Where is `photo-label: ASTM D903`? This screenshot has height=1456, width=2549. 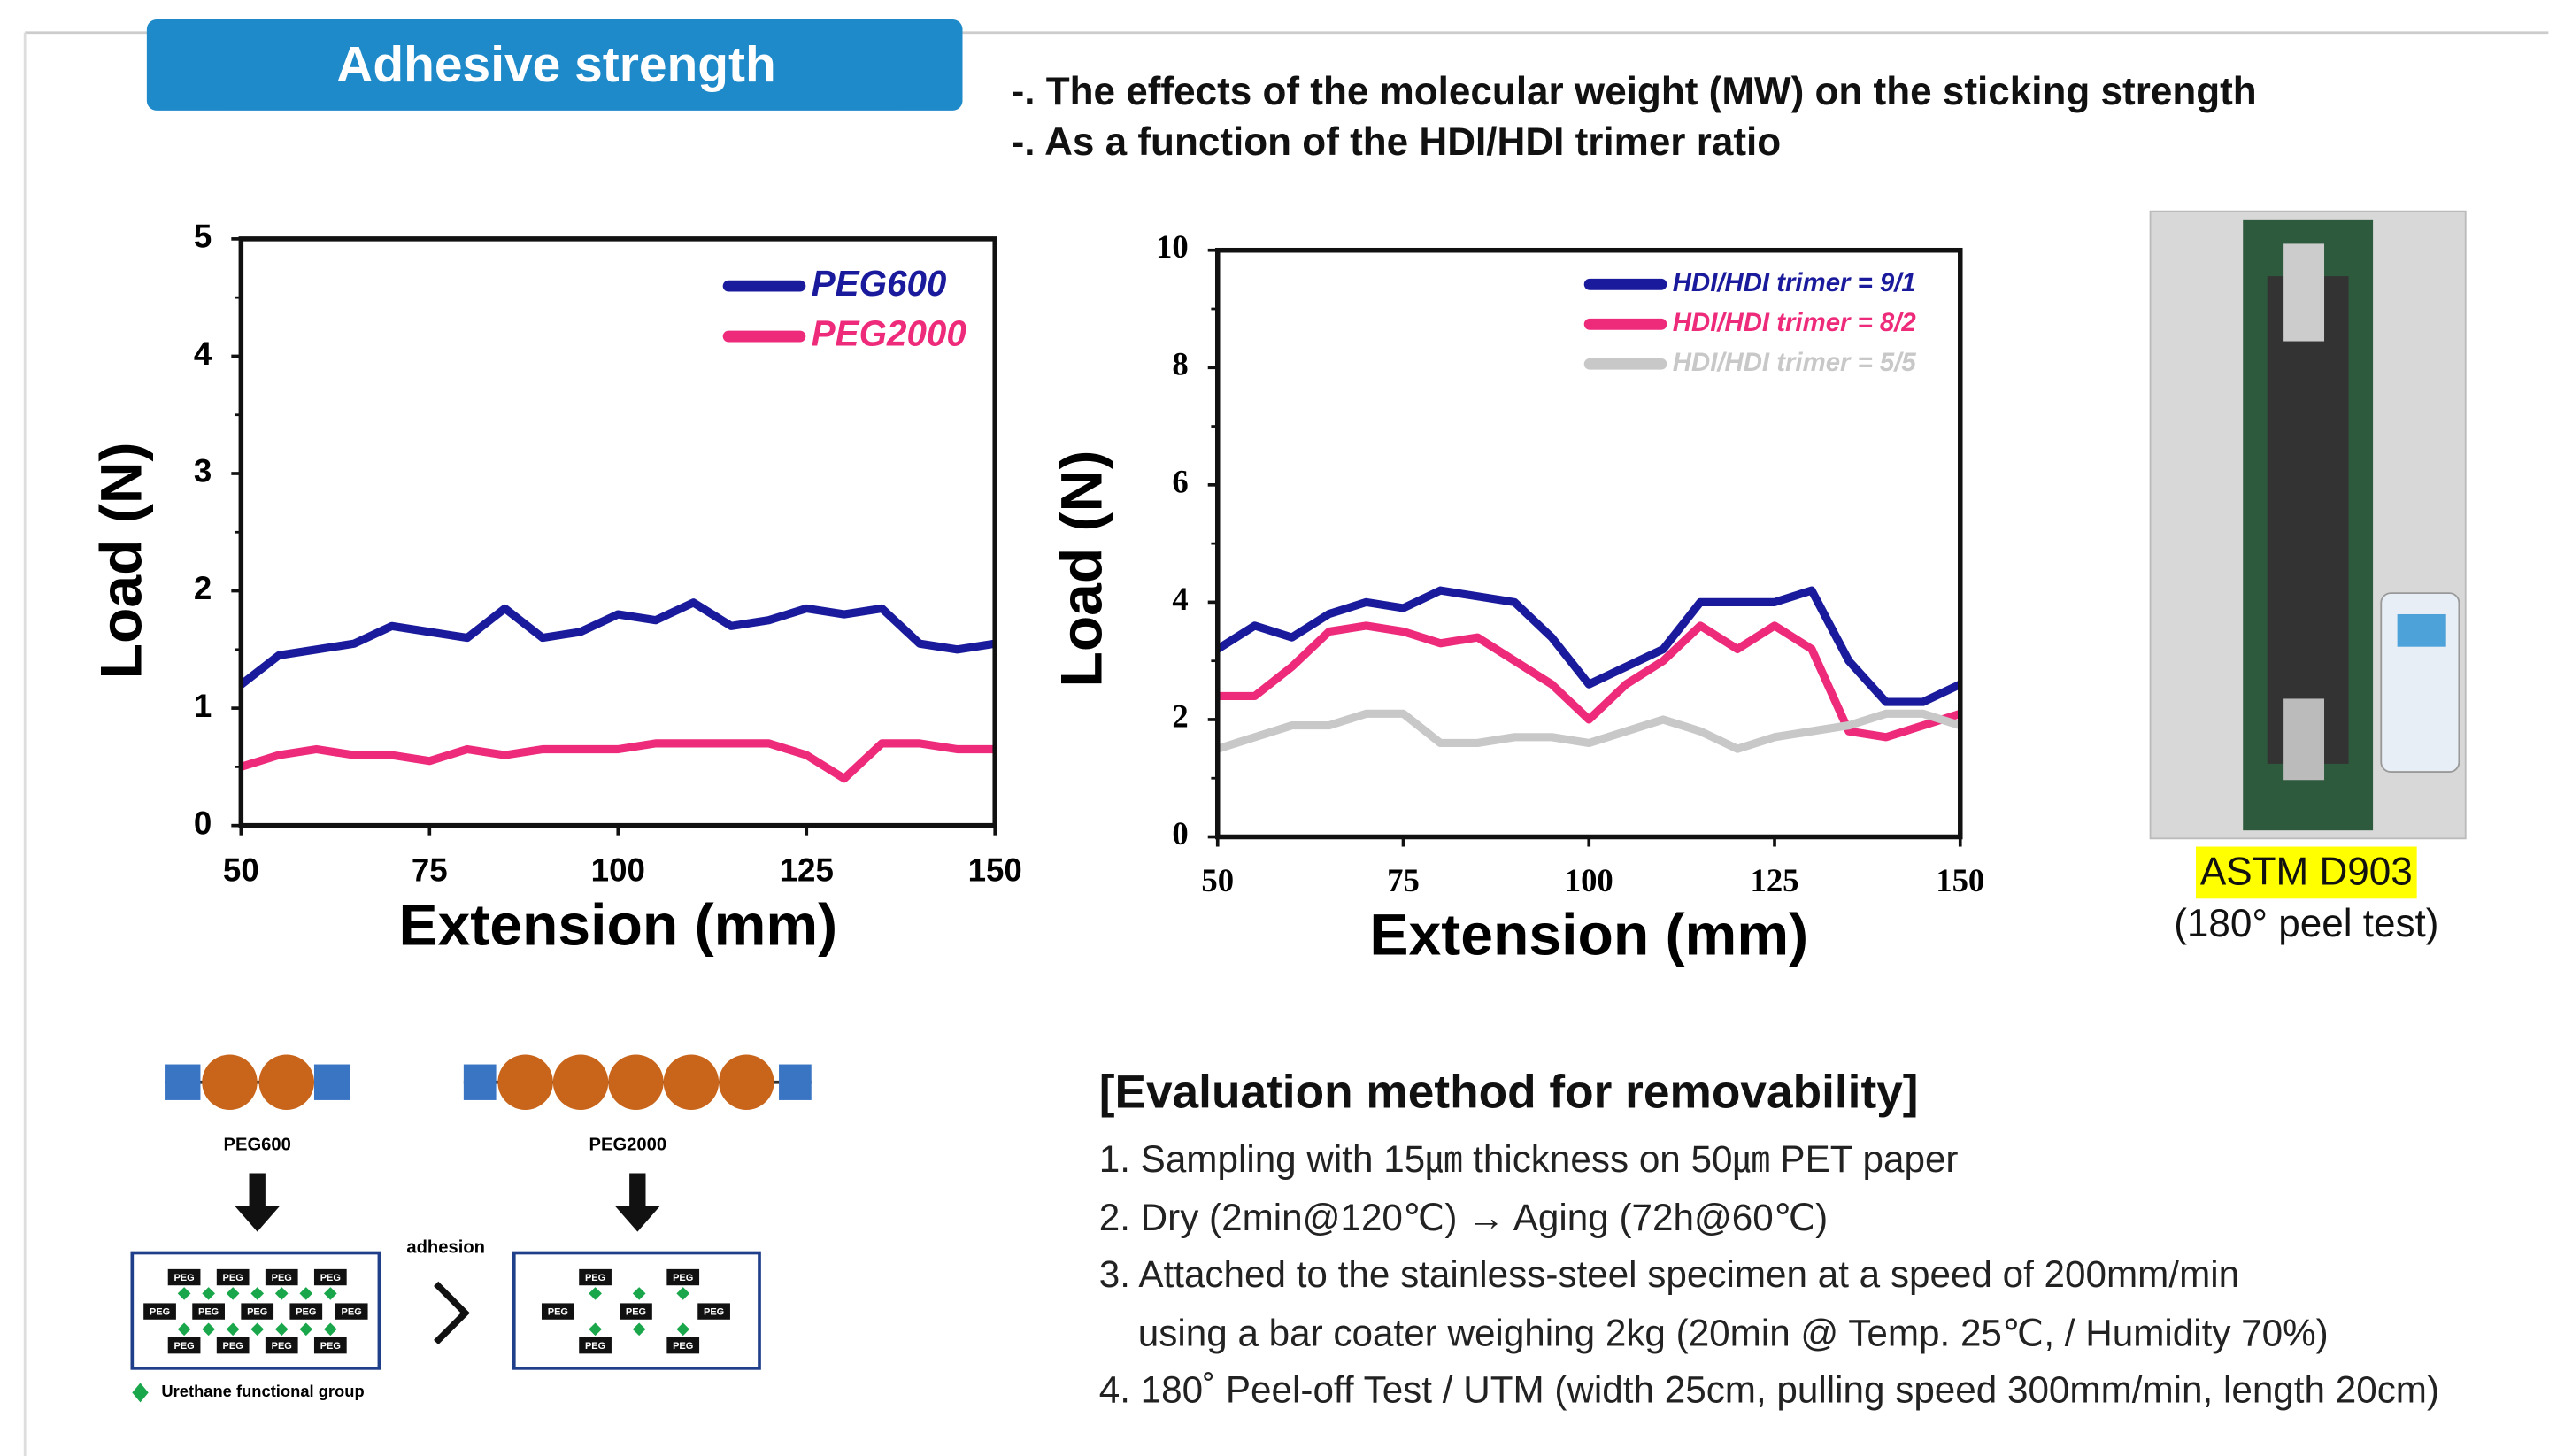 photo-label: ASTM D903 is located at coordinates (2306, 871).